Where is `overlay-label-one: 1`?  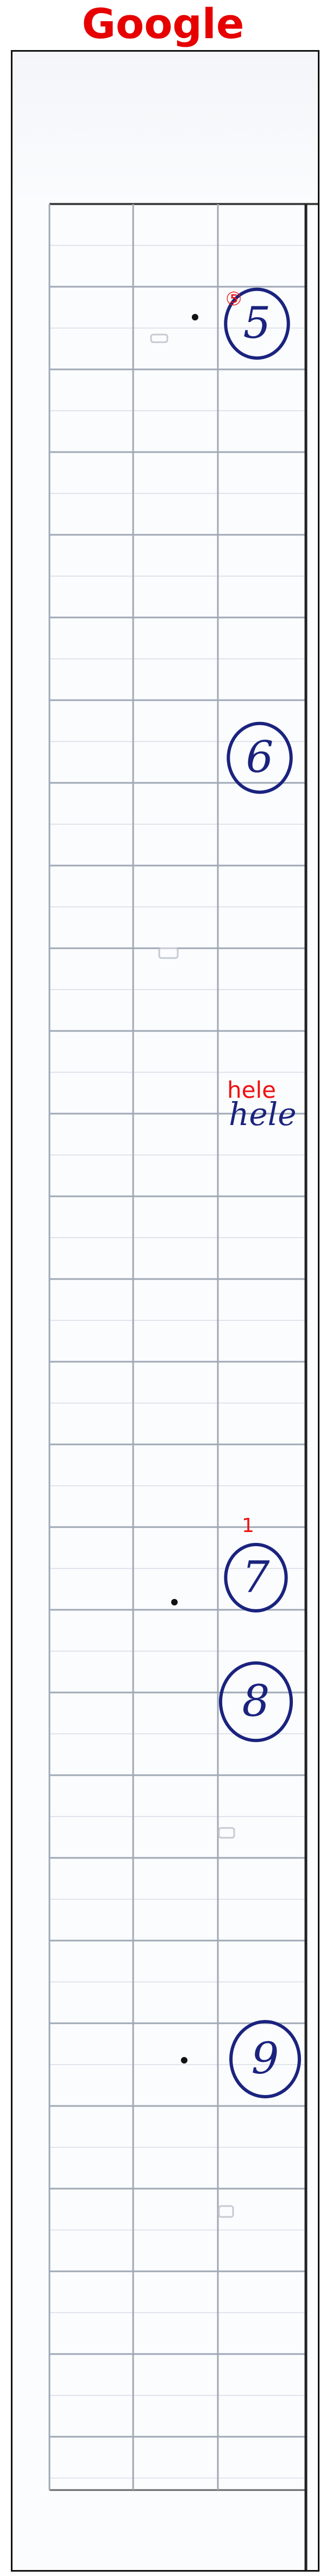 overlay-label-one: 1 is located at coordinates (248, 1526).